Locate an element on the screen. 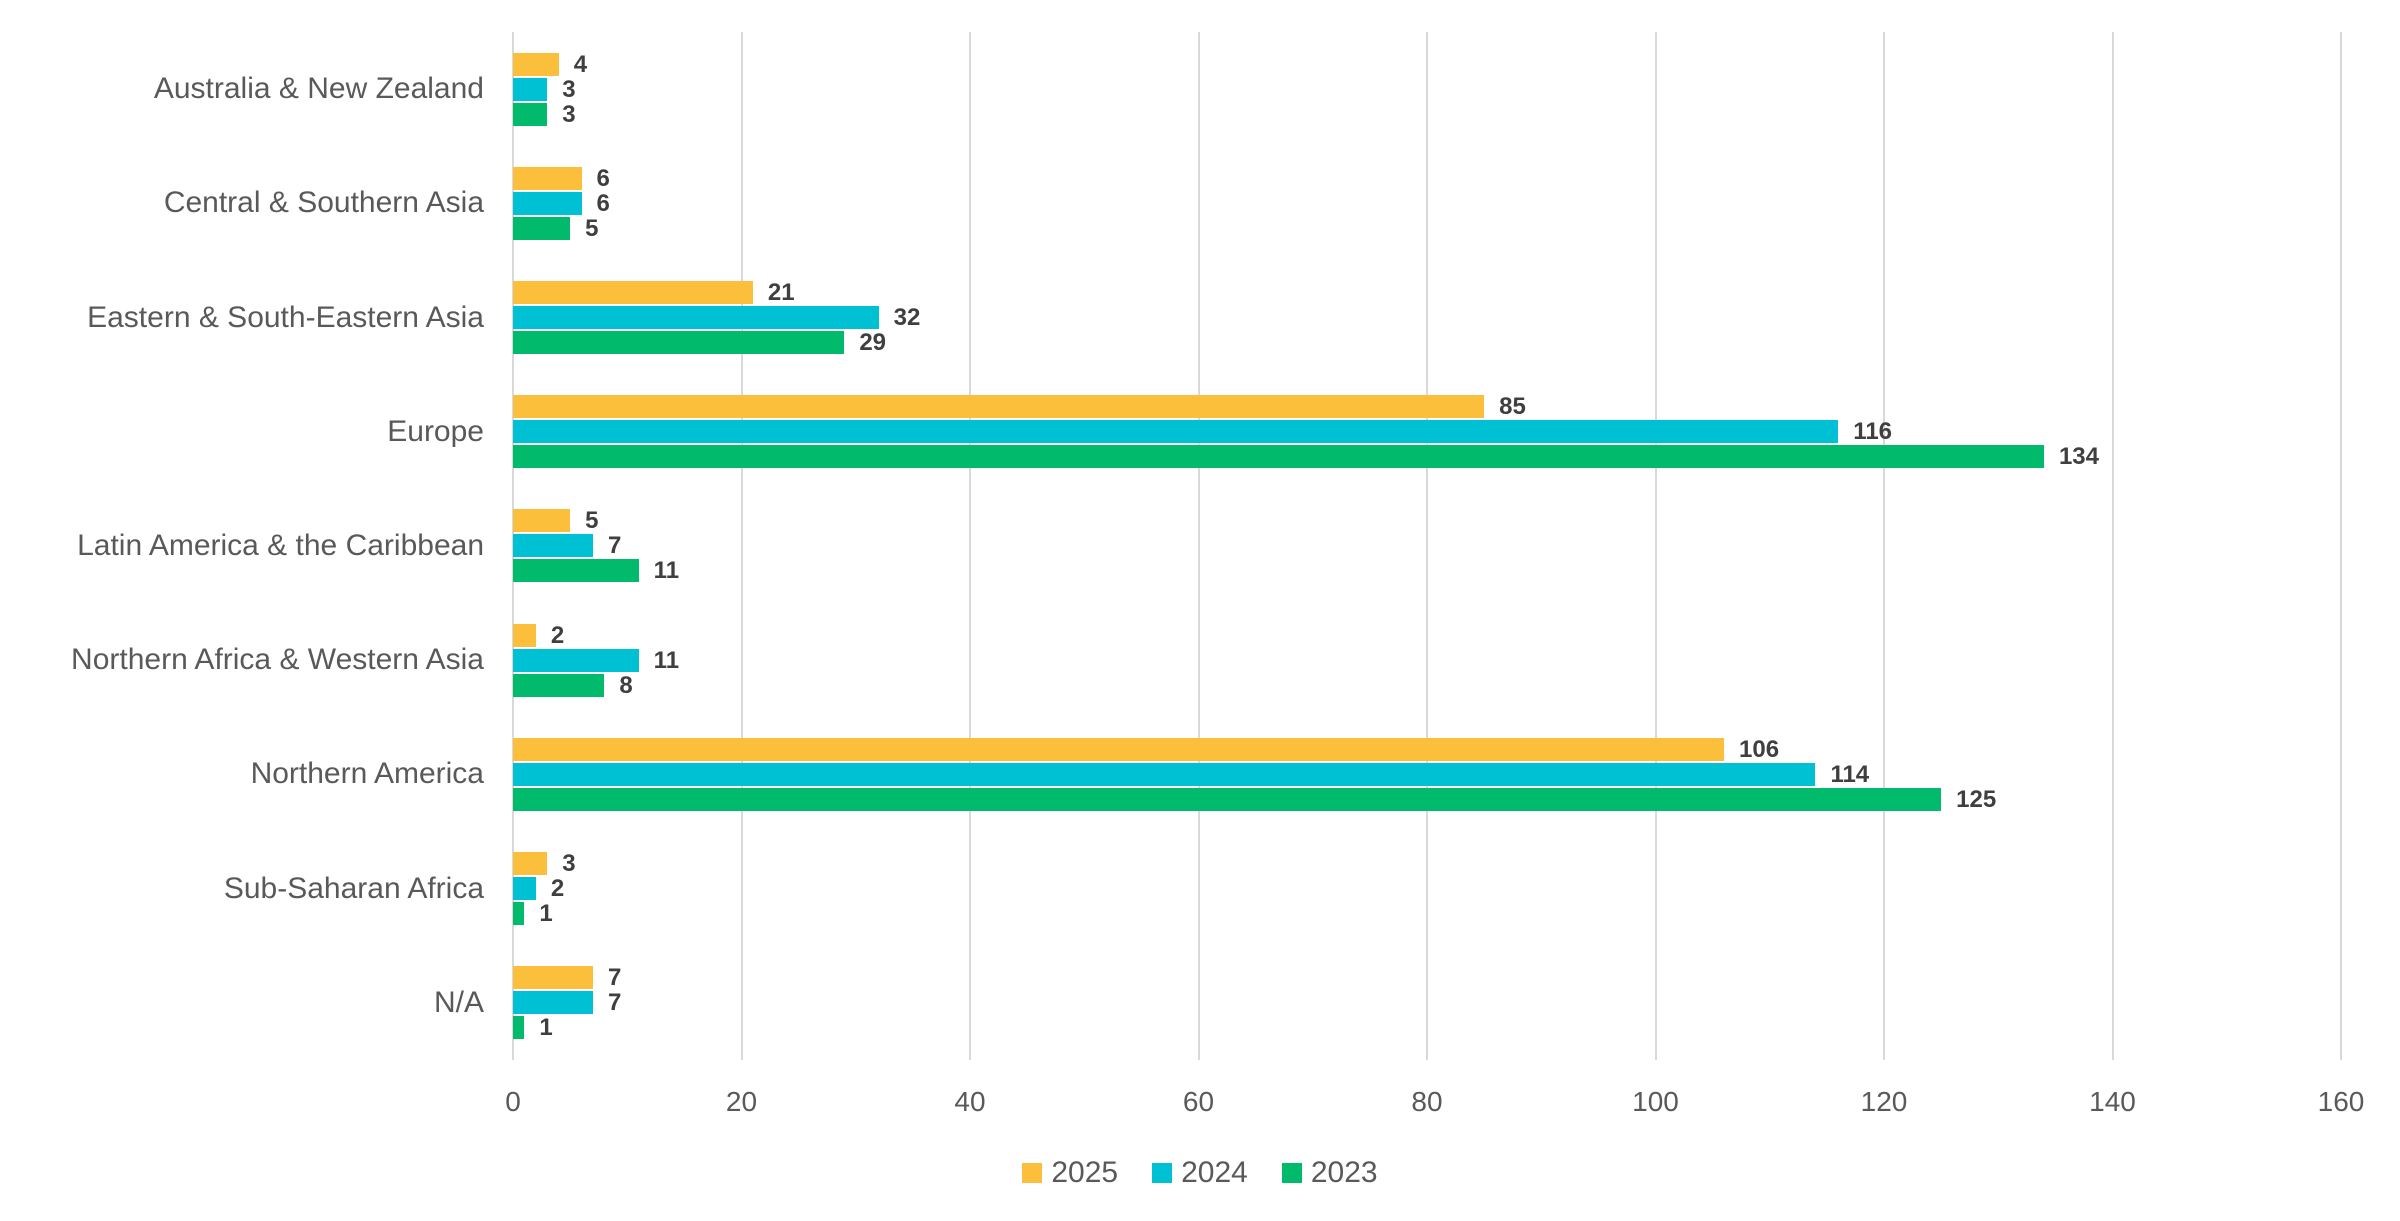  category-label-australia-new-zealand: Australia & New Zealand is located at coordinates (318, 89).